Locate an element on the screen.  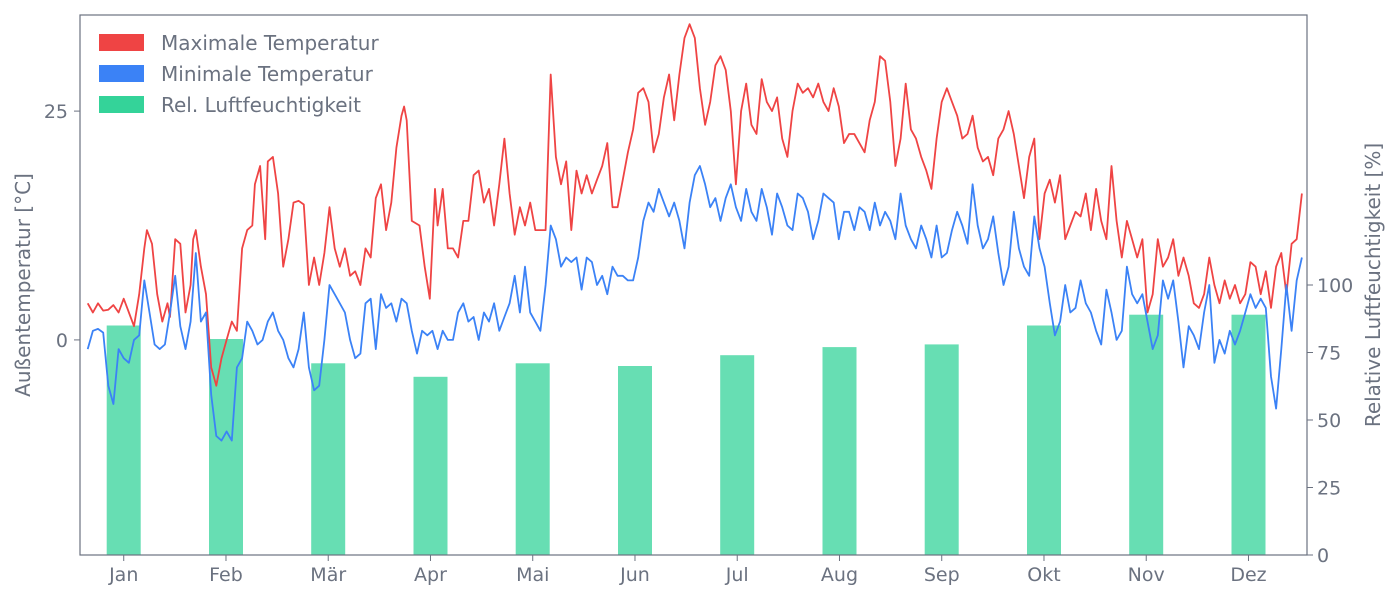
y-right-tick-label: 25 is located at coordinates (1329, 489).